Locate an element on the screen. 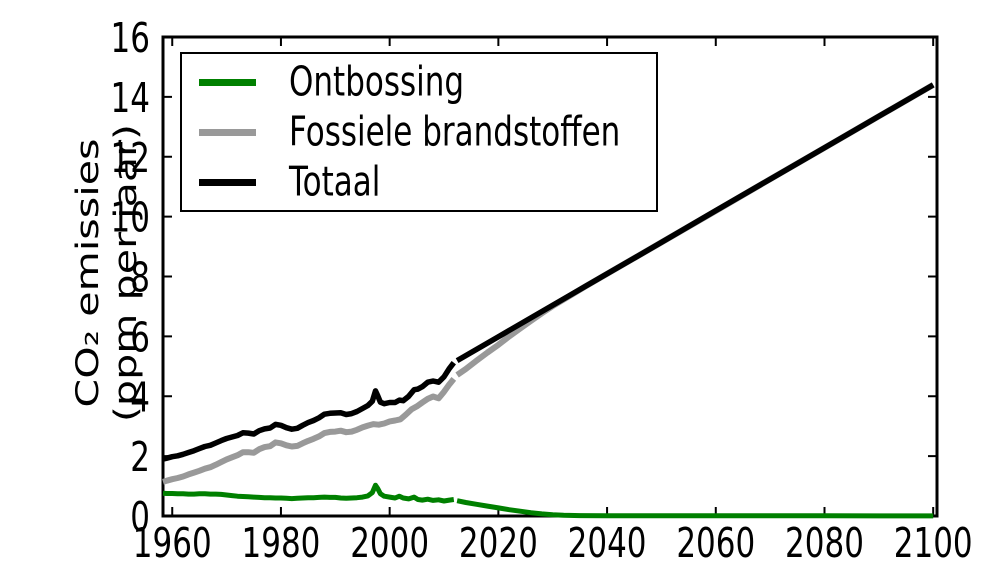  legend-item-fossiele-brandstoffen: Fossiele brandstoffen is located at coordinates (419, 132).